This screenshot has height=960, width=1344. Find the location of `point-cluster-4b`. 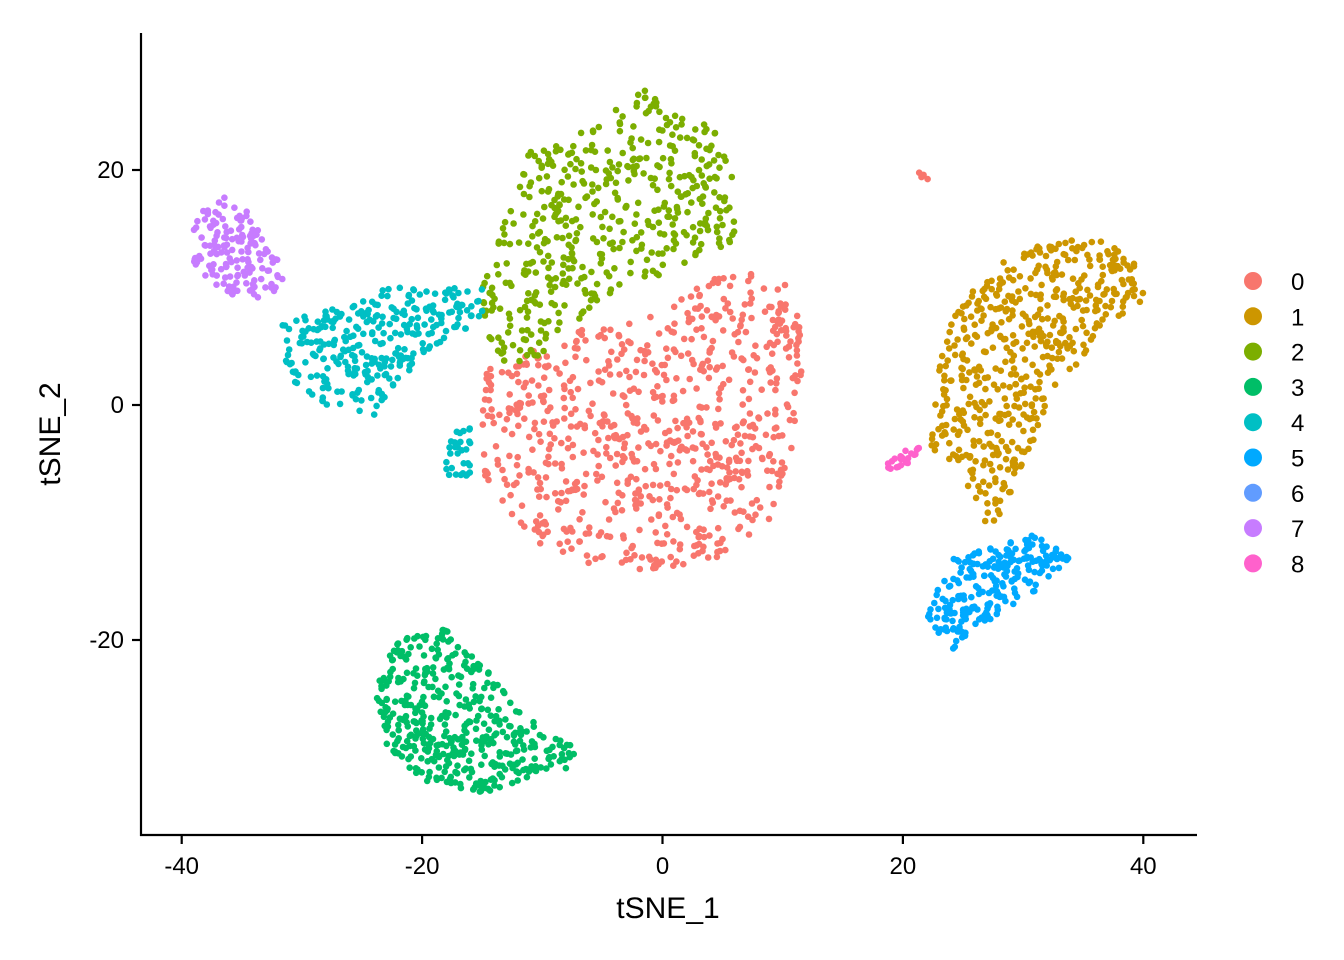

point-cluster-4b is located at coordinates (464, 463).